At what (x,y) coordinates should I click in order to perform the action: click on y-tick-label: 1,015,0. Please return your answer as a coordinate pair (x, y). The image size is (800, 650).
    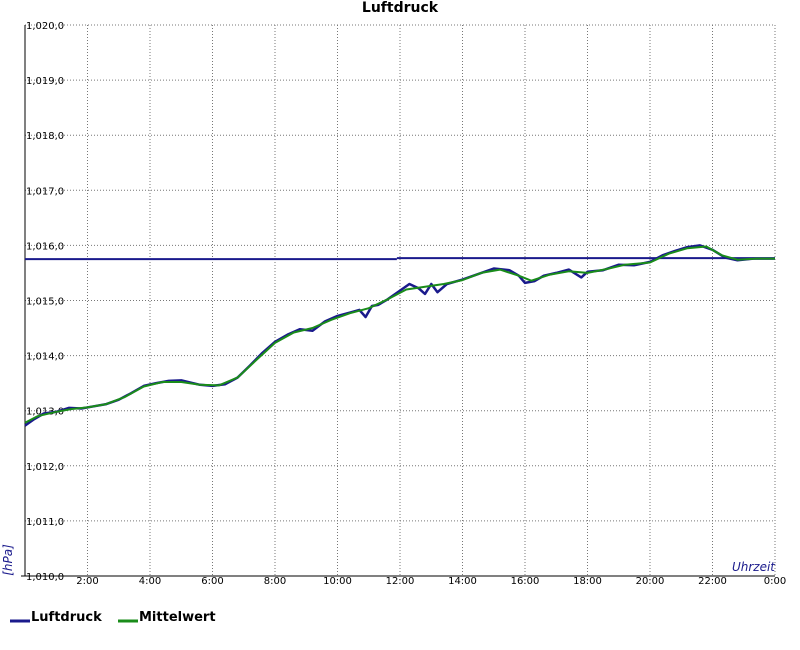
    Looking at the image, I should click on (45, 302).